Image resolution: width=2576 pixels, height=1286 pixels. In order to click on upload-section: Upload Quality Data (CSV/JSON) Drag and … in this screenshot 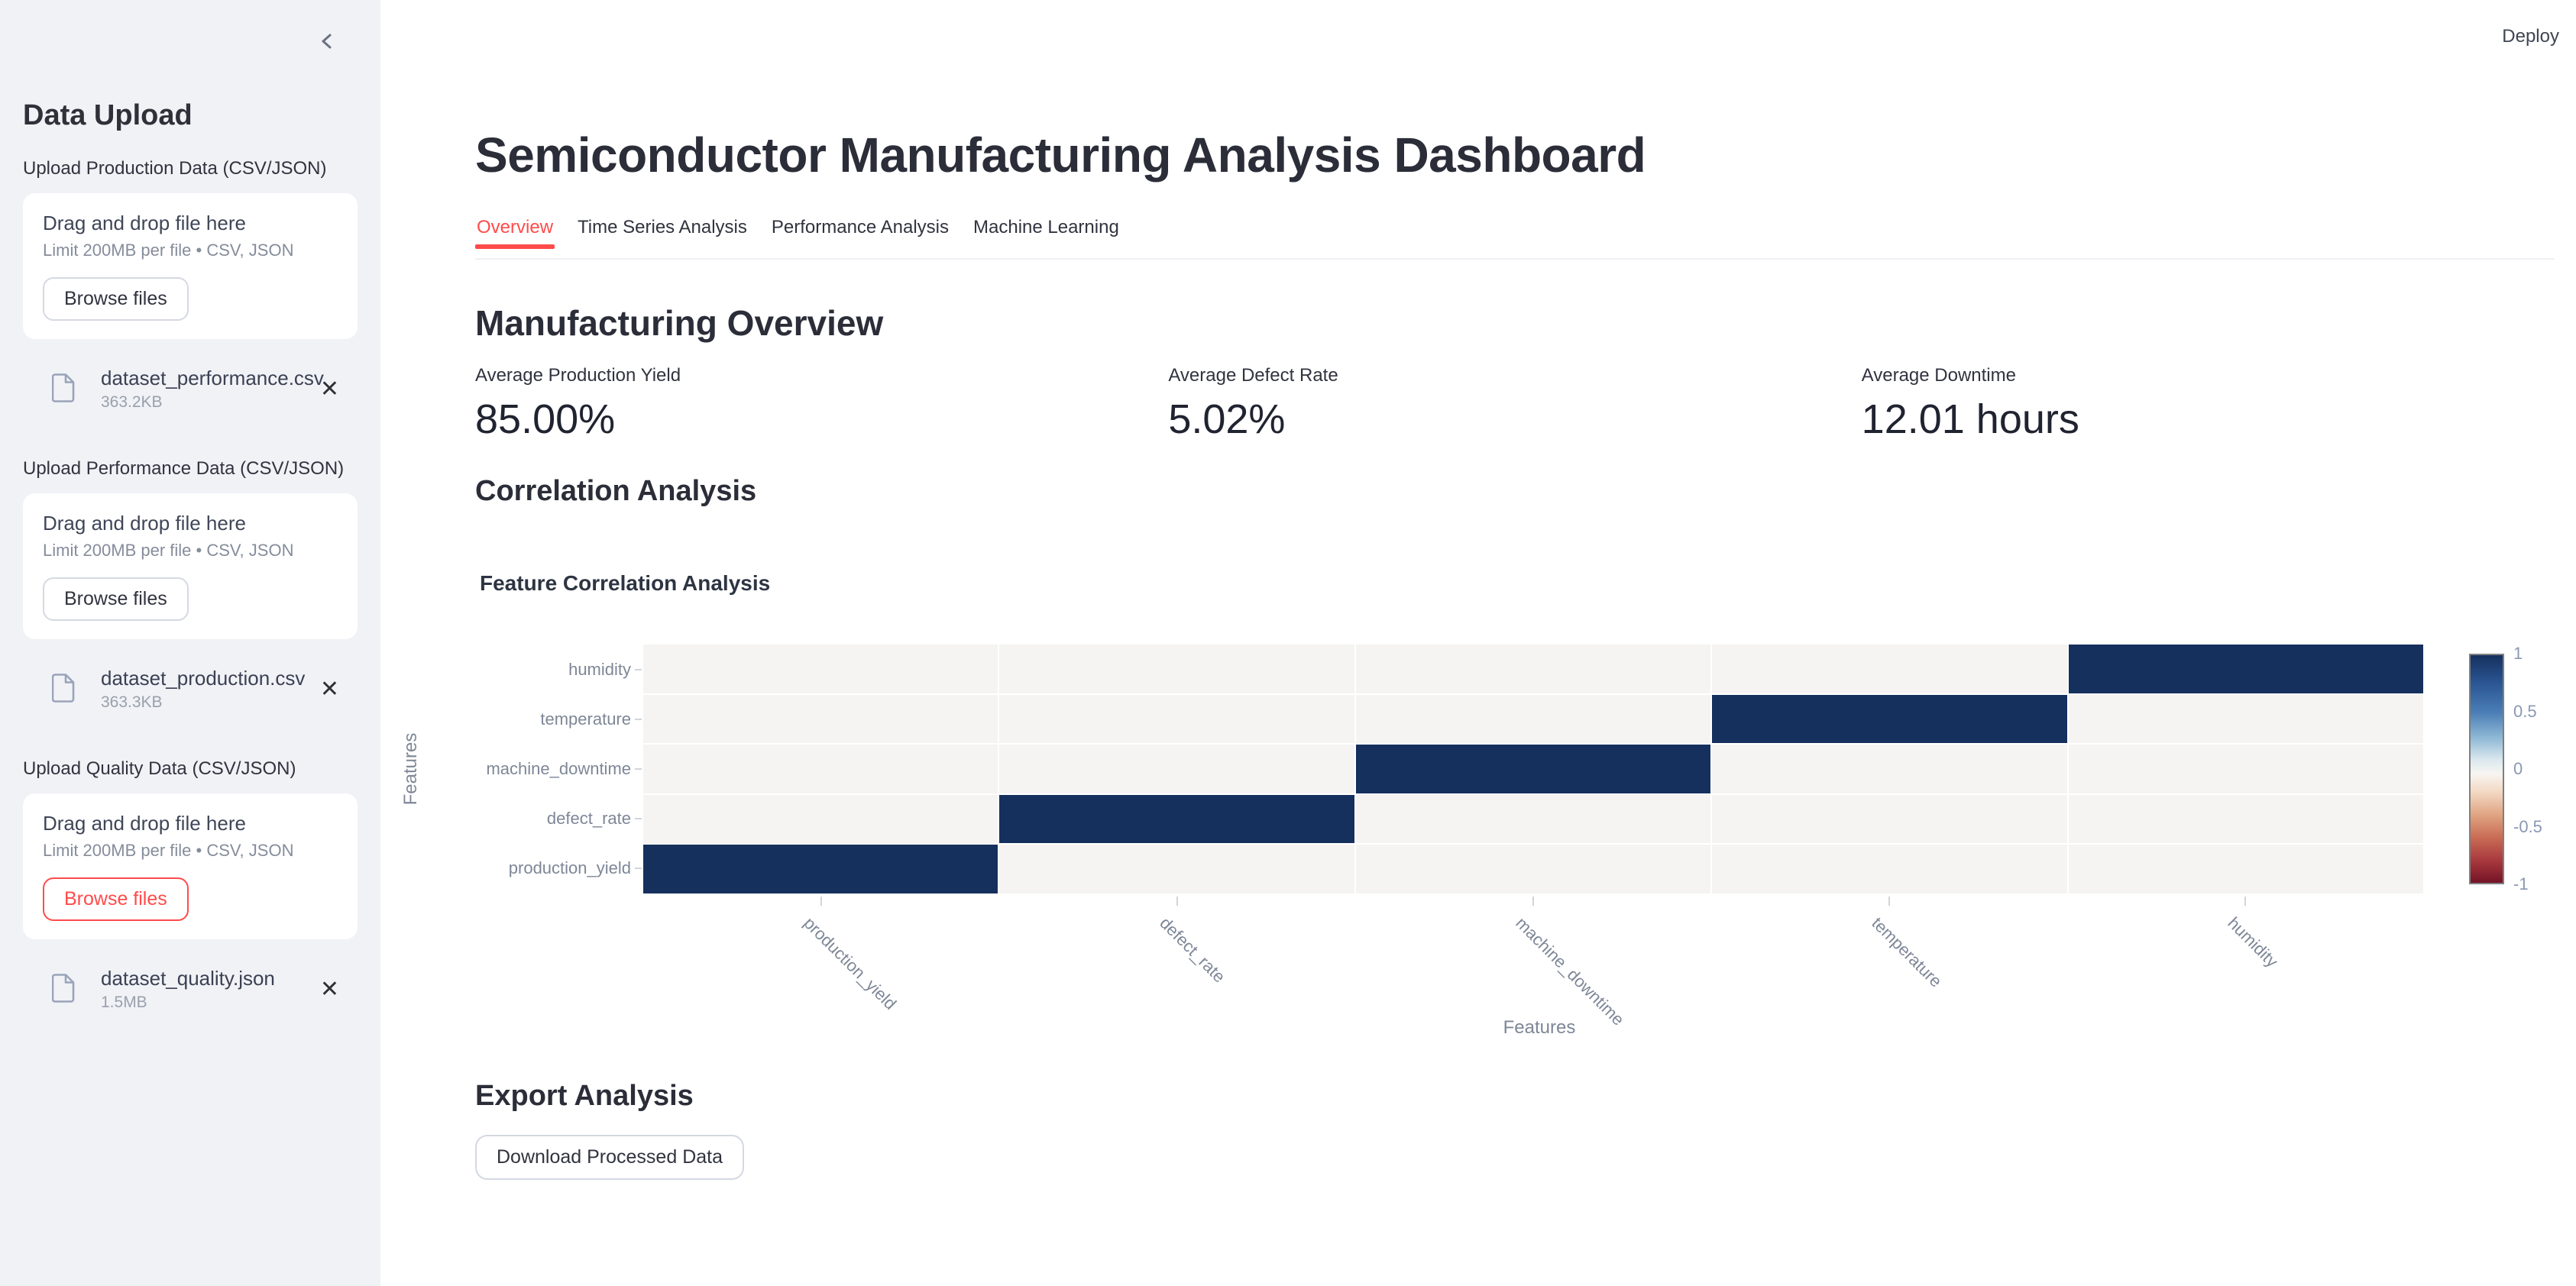, I will do `click(190, 887)`.